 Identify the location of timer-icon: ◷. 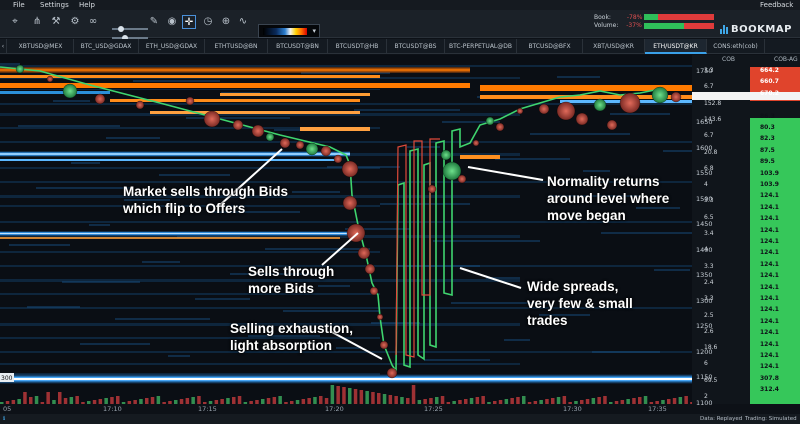
(208, 21).